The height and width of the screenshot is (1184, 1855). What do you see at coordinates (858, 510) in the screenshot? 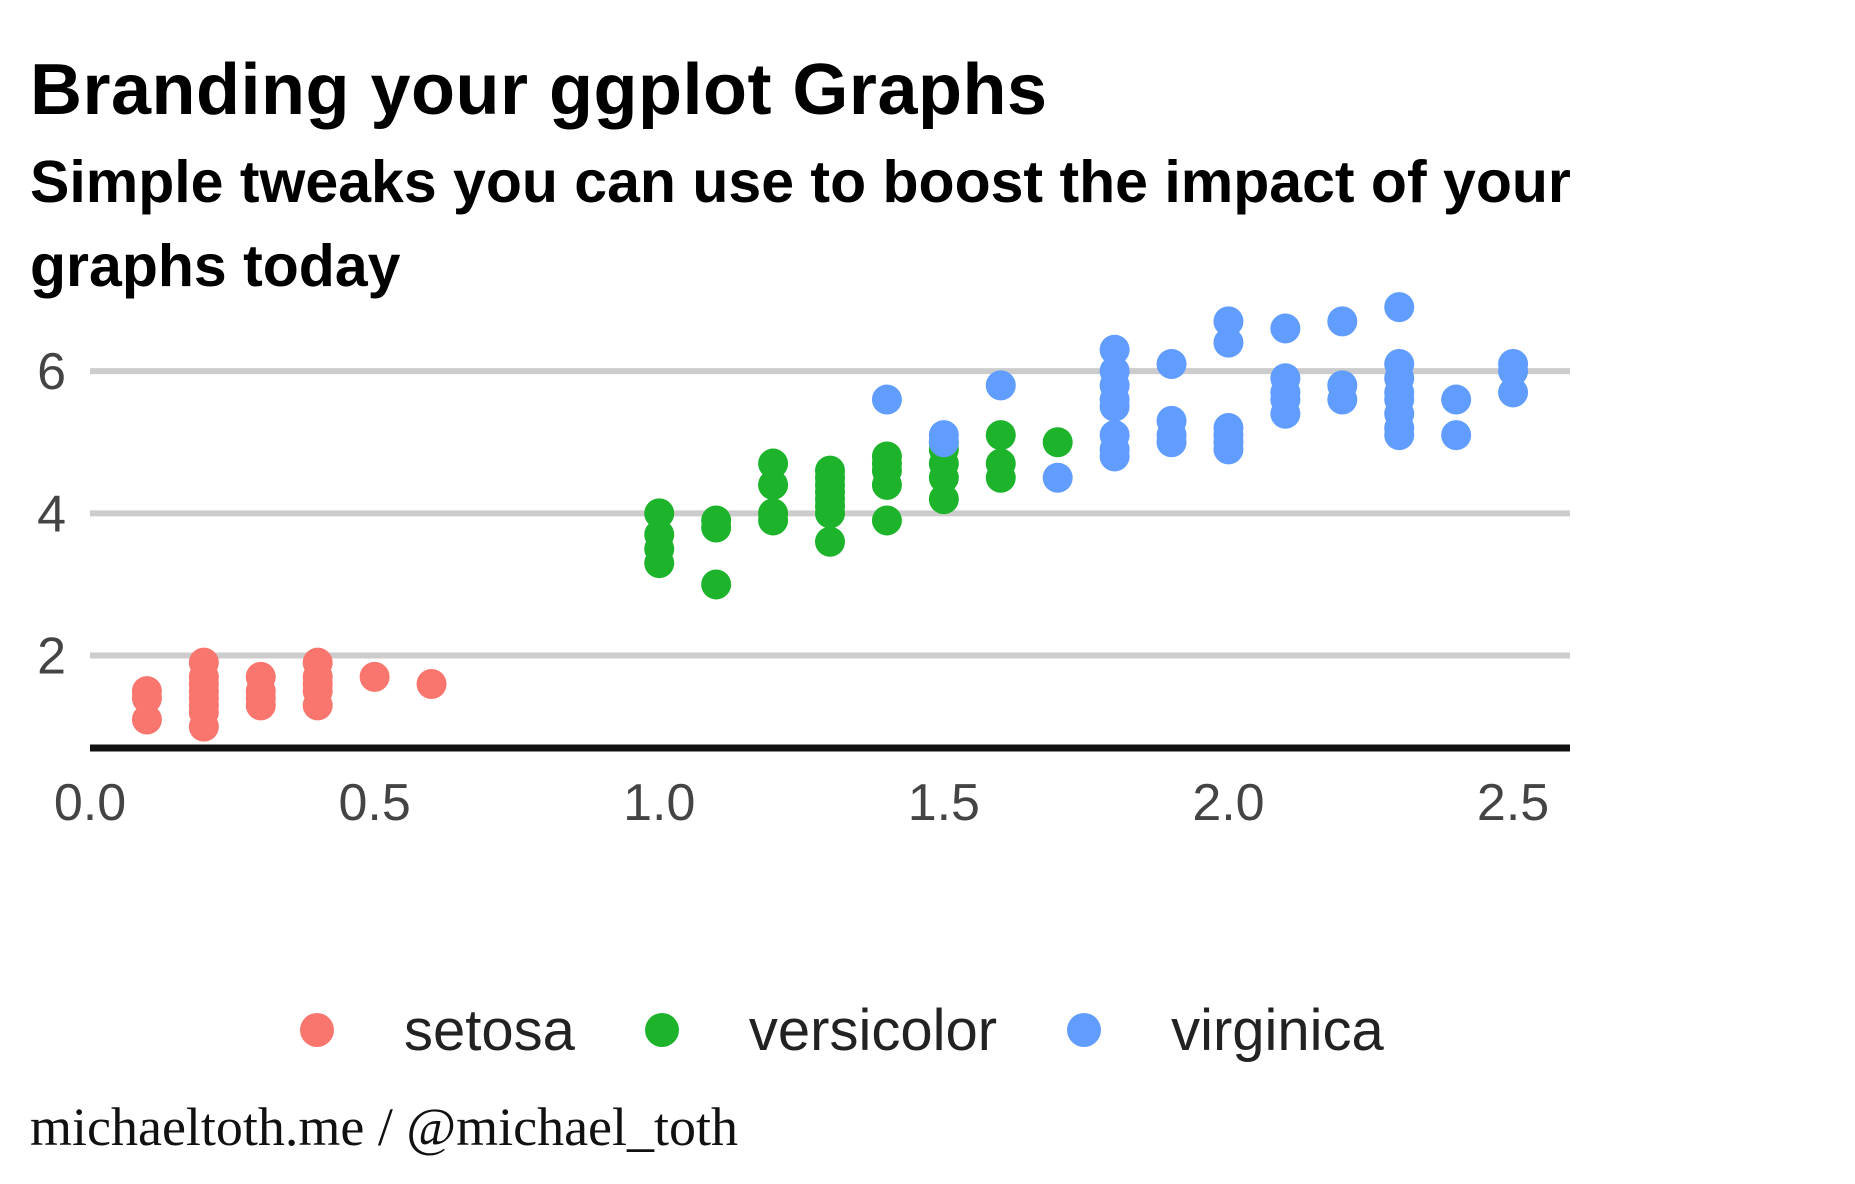
I see `series-versicolor` at bounding box center [858, 510].